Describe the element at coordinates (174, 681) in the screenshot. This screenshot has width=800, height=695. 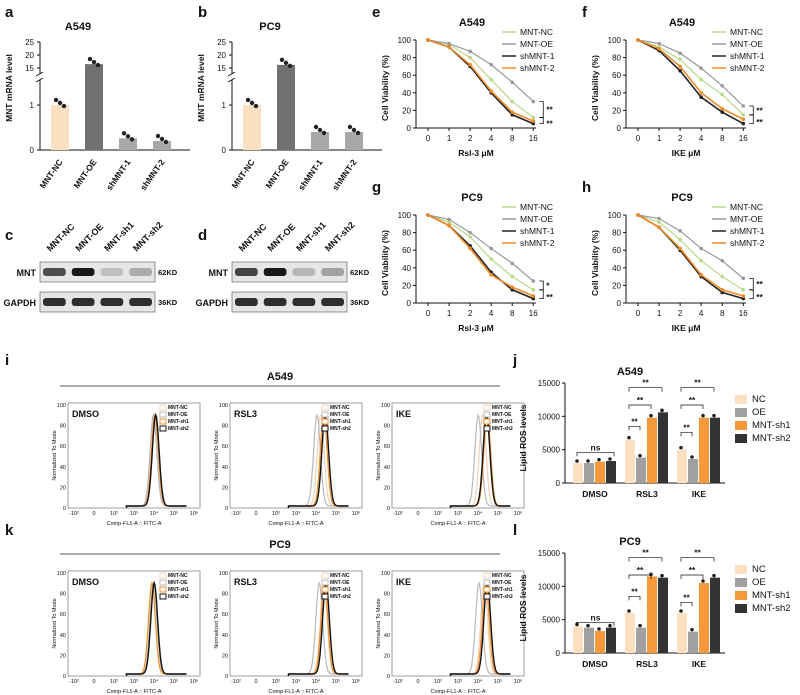
I see `flow-xtick-k: 10⁵` at that location.